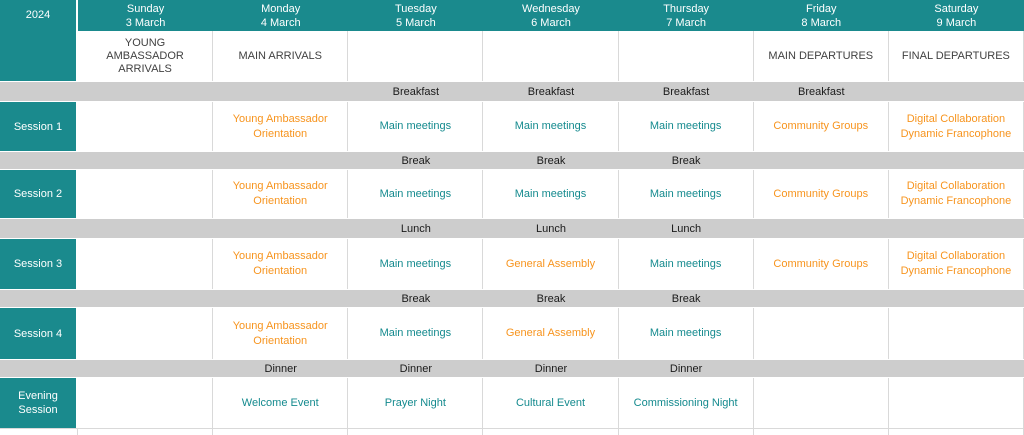 This screenshot has width=1024, height=435. I want to click on schedule-cell-session-1-day-4: Main meetings, so click(551, 126).